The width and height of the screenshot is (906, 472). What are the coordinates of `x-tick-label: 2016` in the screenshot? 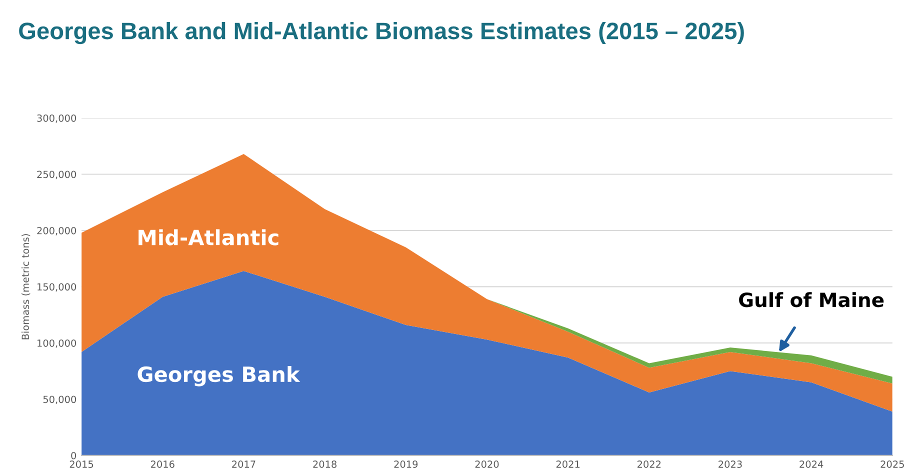 It's located at (162, 464).